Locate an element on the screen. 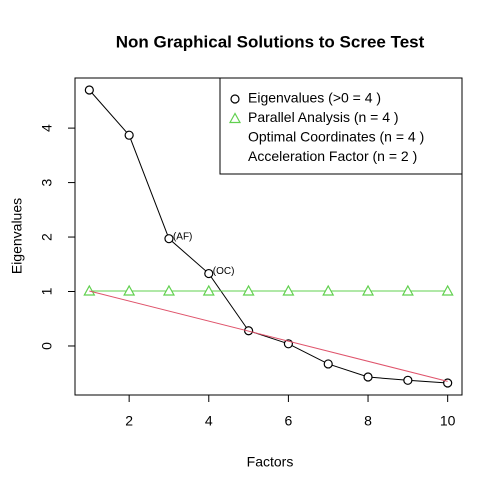 This screenshot has height=492, width=502. y-tick-label: 4 is located at coordinates (47, 128).